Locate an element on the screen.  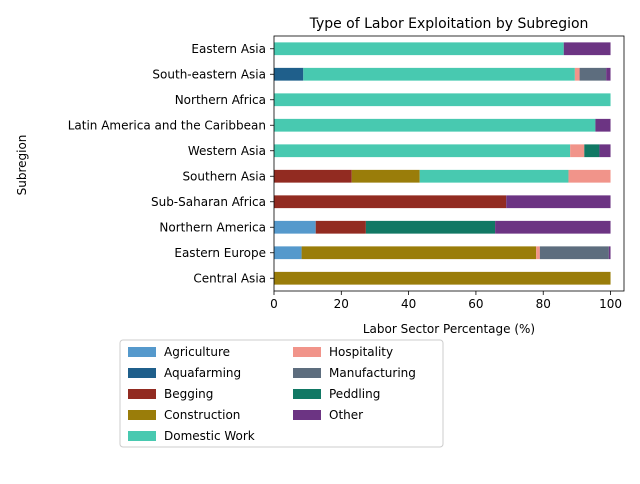
x-tick-label: 80 is located at coordinates (543, 304).